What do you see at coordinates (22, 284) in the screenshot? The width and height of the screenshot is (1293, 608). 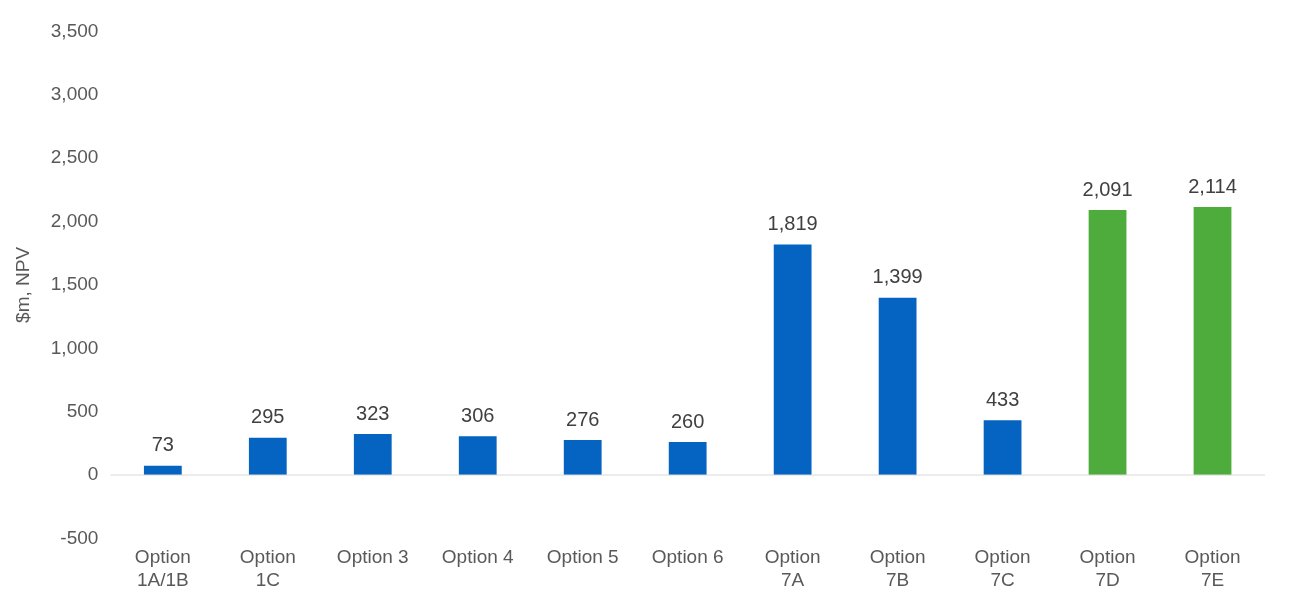 I see `y-axis-title: $m, NPV` at bounding box center [22, 284].